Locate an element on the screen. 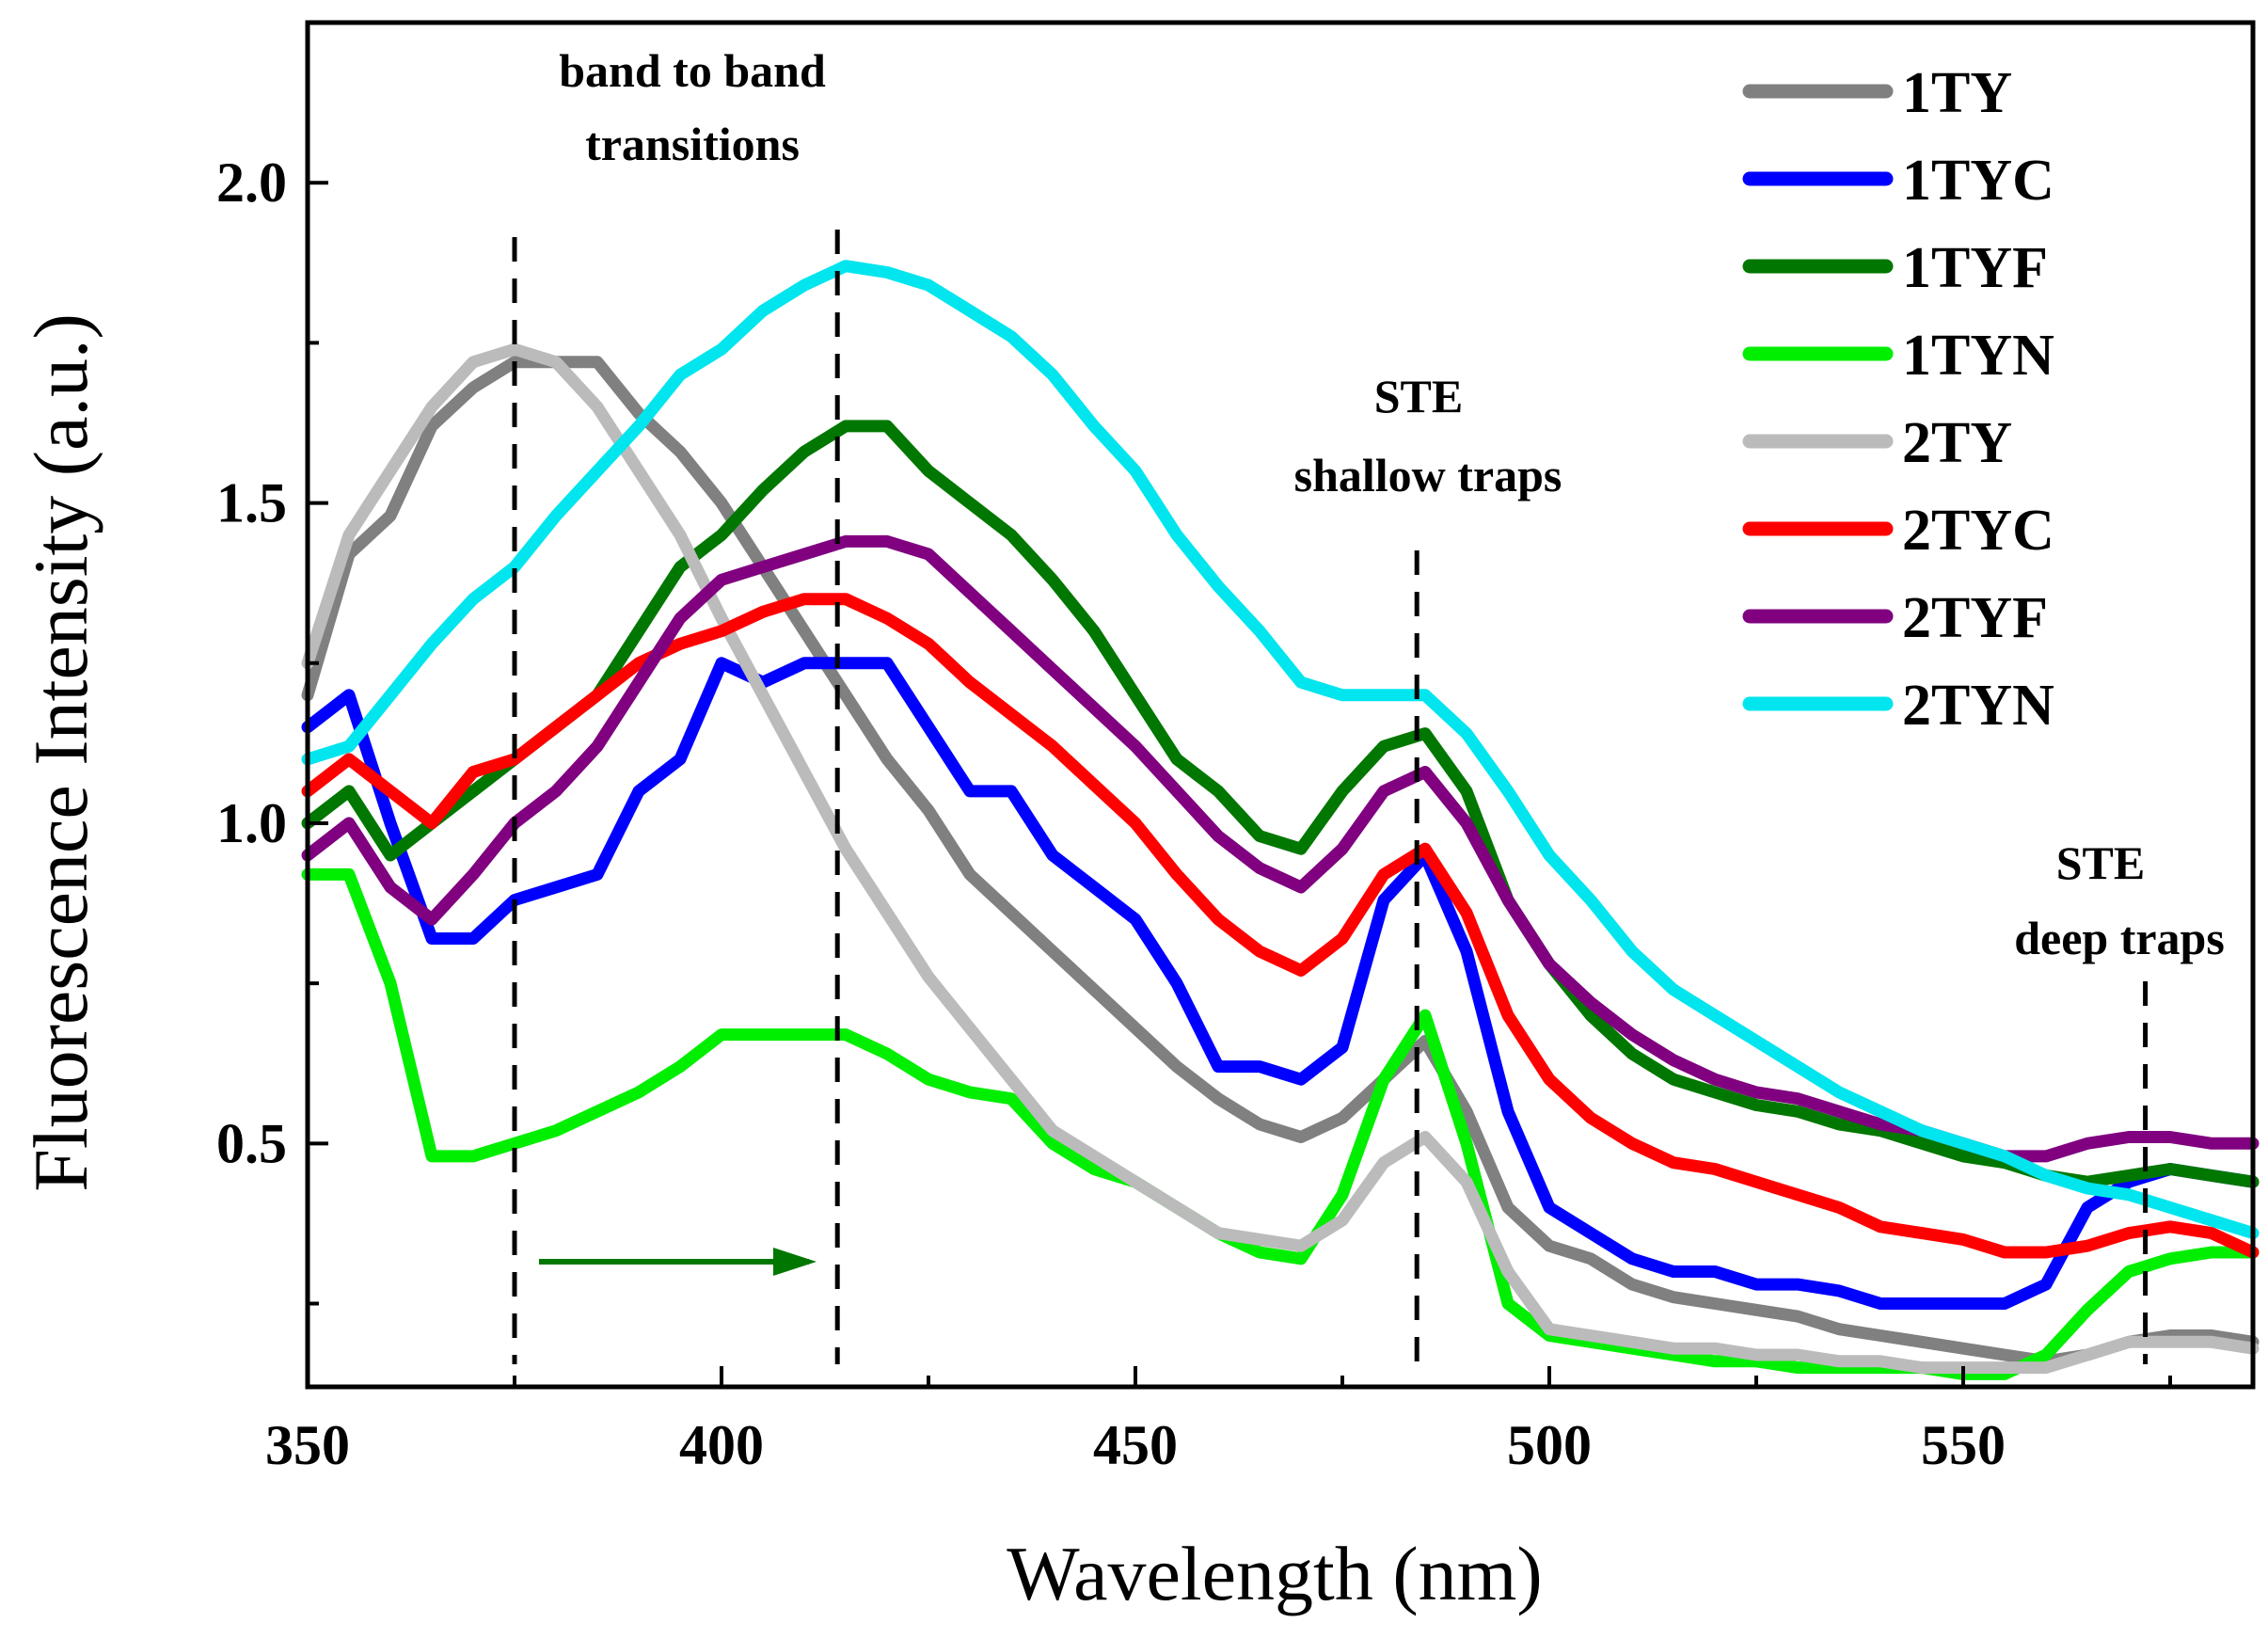  legend-label-1ty: 1TY is located at coordinates (1957, 93).